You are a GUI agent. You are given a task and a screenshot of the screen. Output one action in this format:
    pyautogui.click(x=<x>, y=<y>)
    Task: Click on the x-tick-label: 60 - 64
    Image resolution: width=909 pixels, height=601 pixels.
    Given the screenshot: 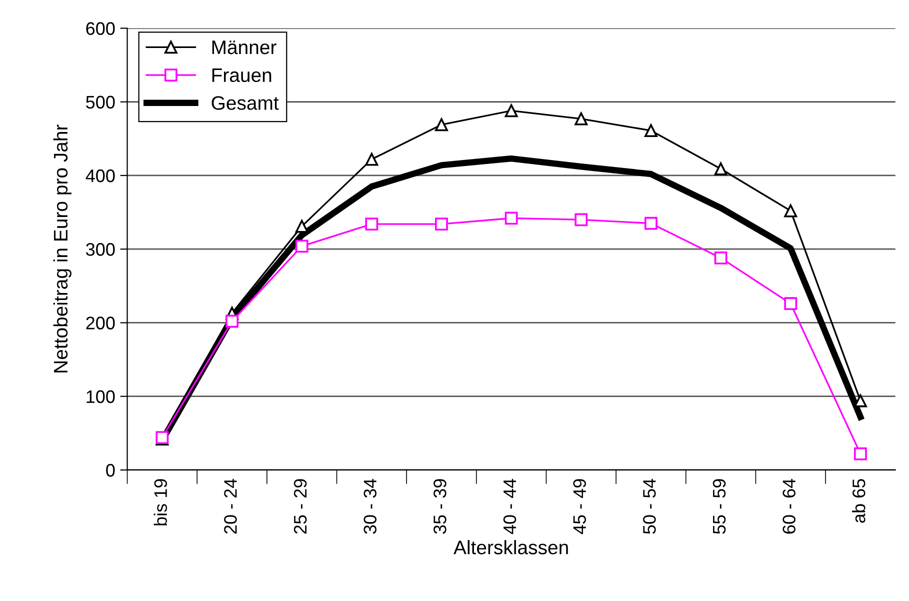 What is the action you would take?
    pyautogui.click(x=789, y=506)
    